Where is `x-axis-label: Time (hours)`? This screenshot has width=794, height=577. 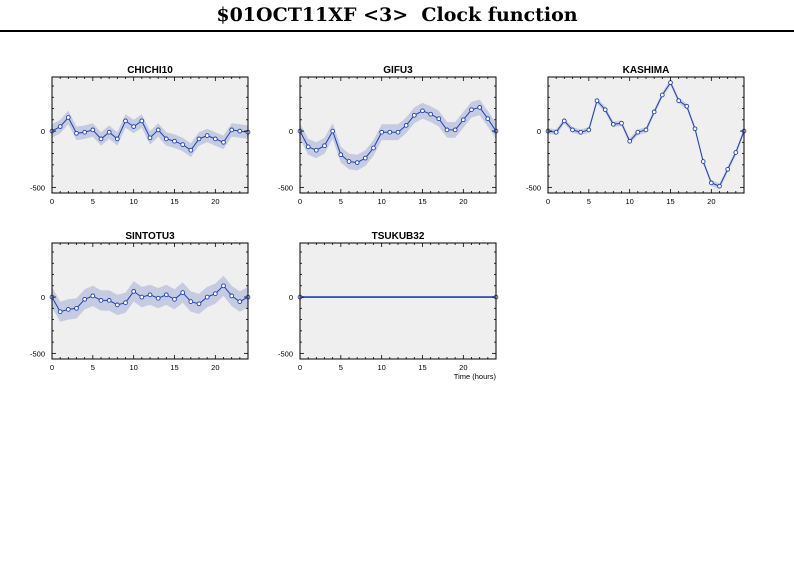
x-axis-label: Time (hours) is located at coordinates (475, 376).